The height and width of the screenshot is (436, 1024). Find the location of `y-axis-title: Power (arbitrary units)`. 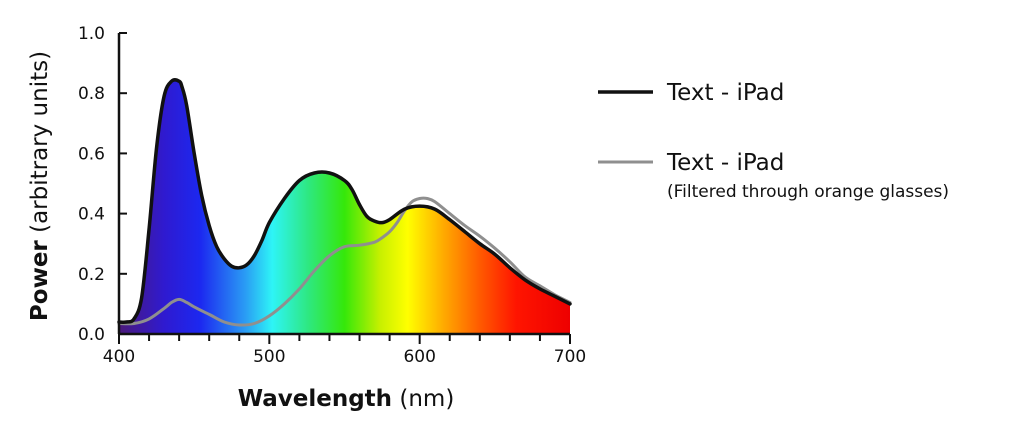

y-axis-title: Power (arbitrary units) is located at coordinates (40, 186).